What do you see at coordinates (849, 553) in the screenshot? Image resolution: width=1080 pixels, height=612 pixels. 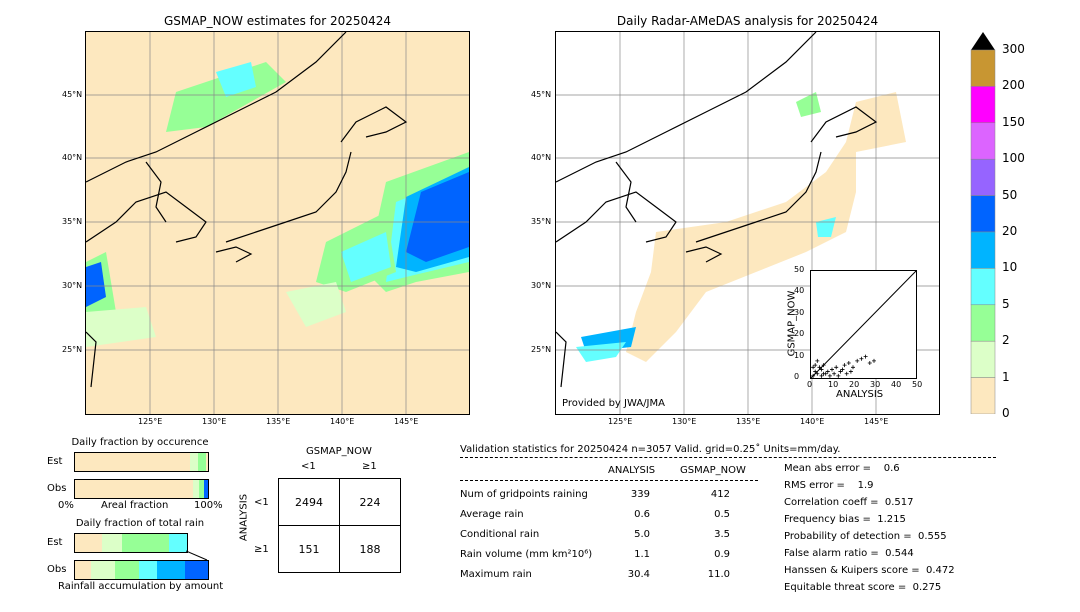 I see `validation-score: False alarm ratio = 0.544` at bounding box center [849, 553].